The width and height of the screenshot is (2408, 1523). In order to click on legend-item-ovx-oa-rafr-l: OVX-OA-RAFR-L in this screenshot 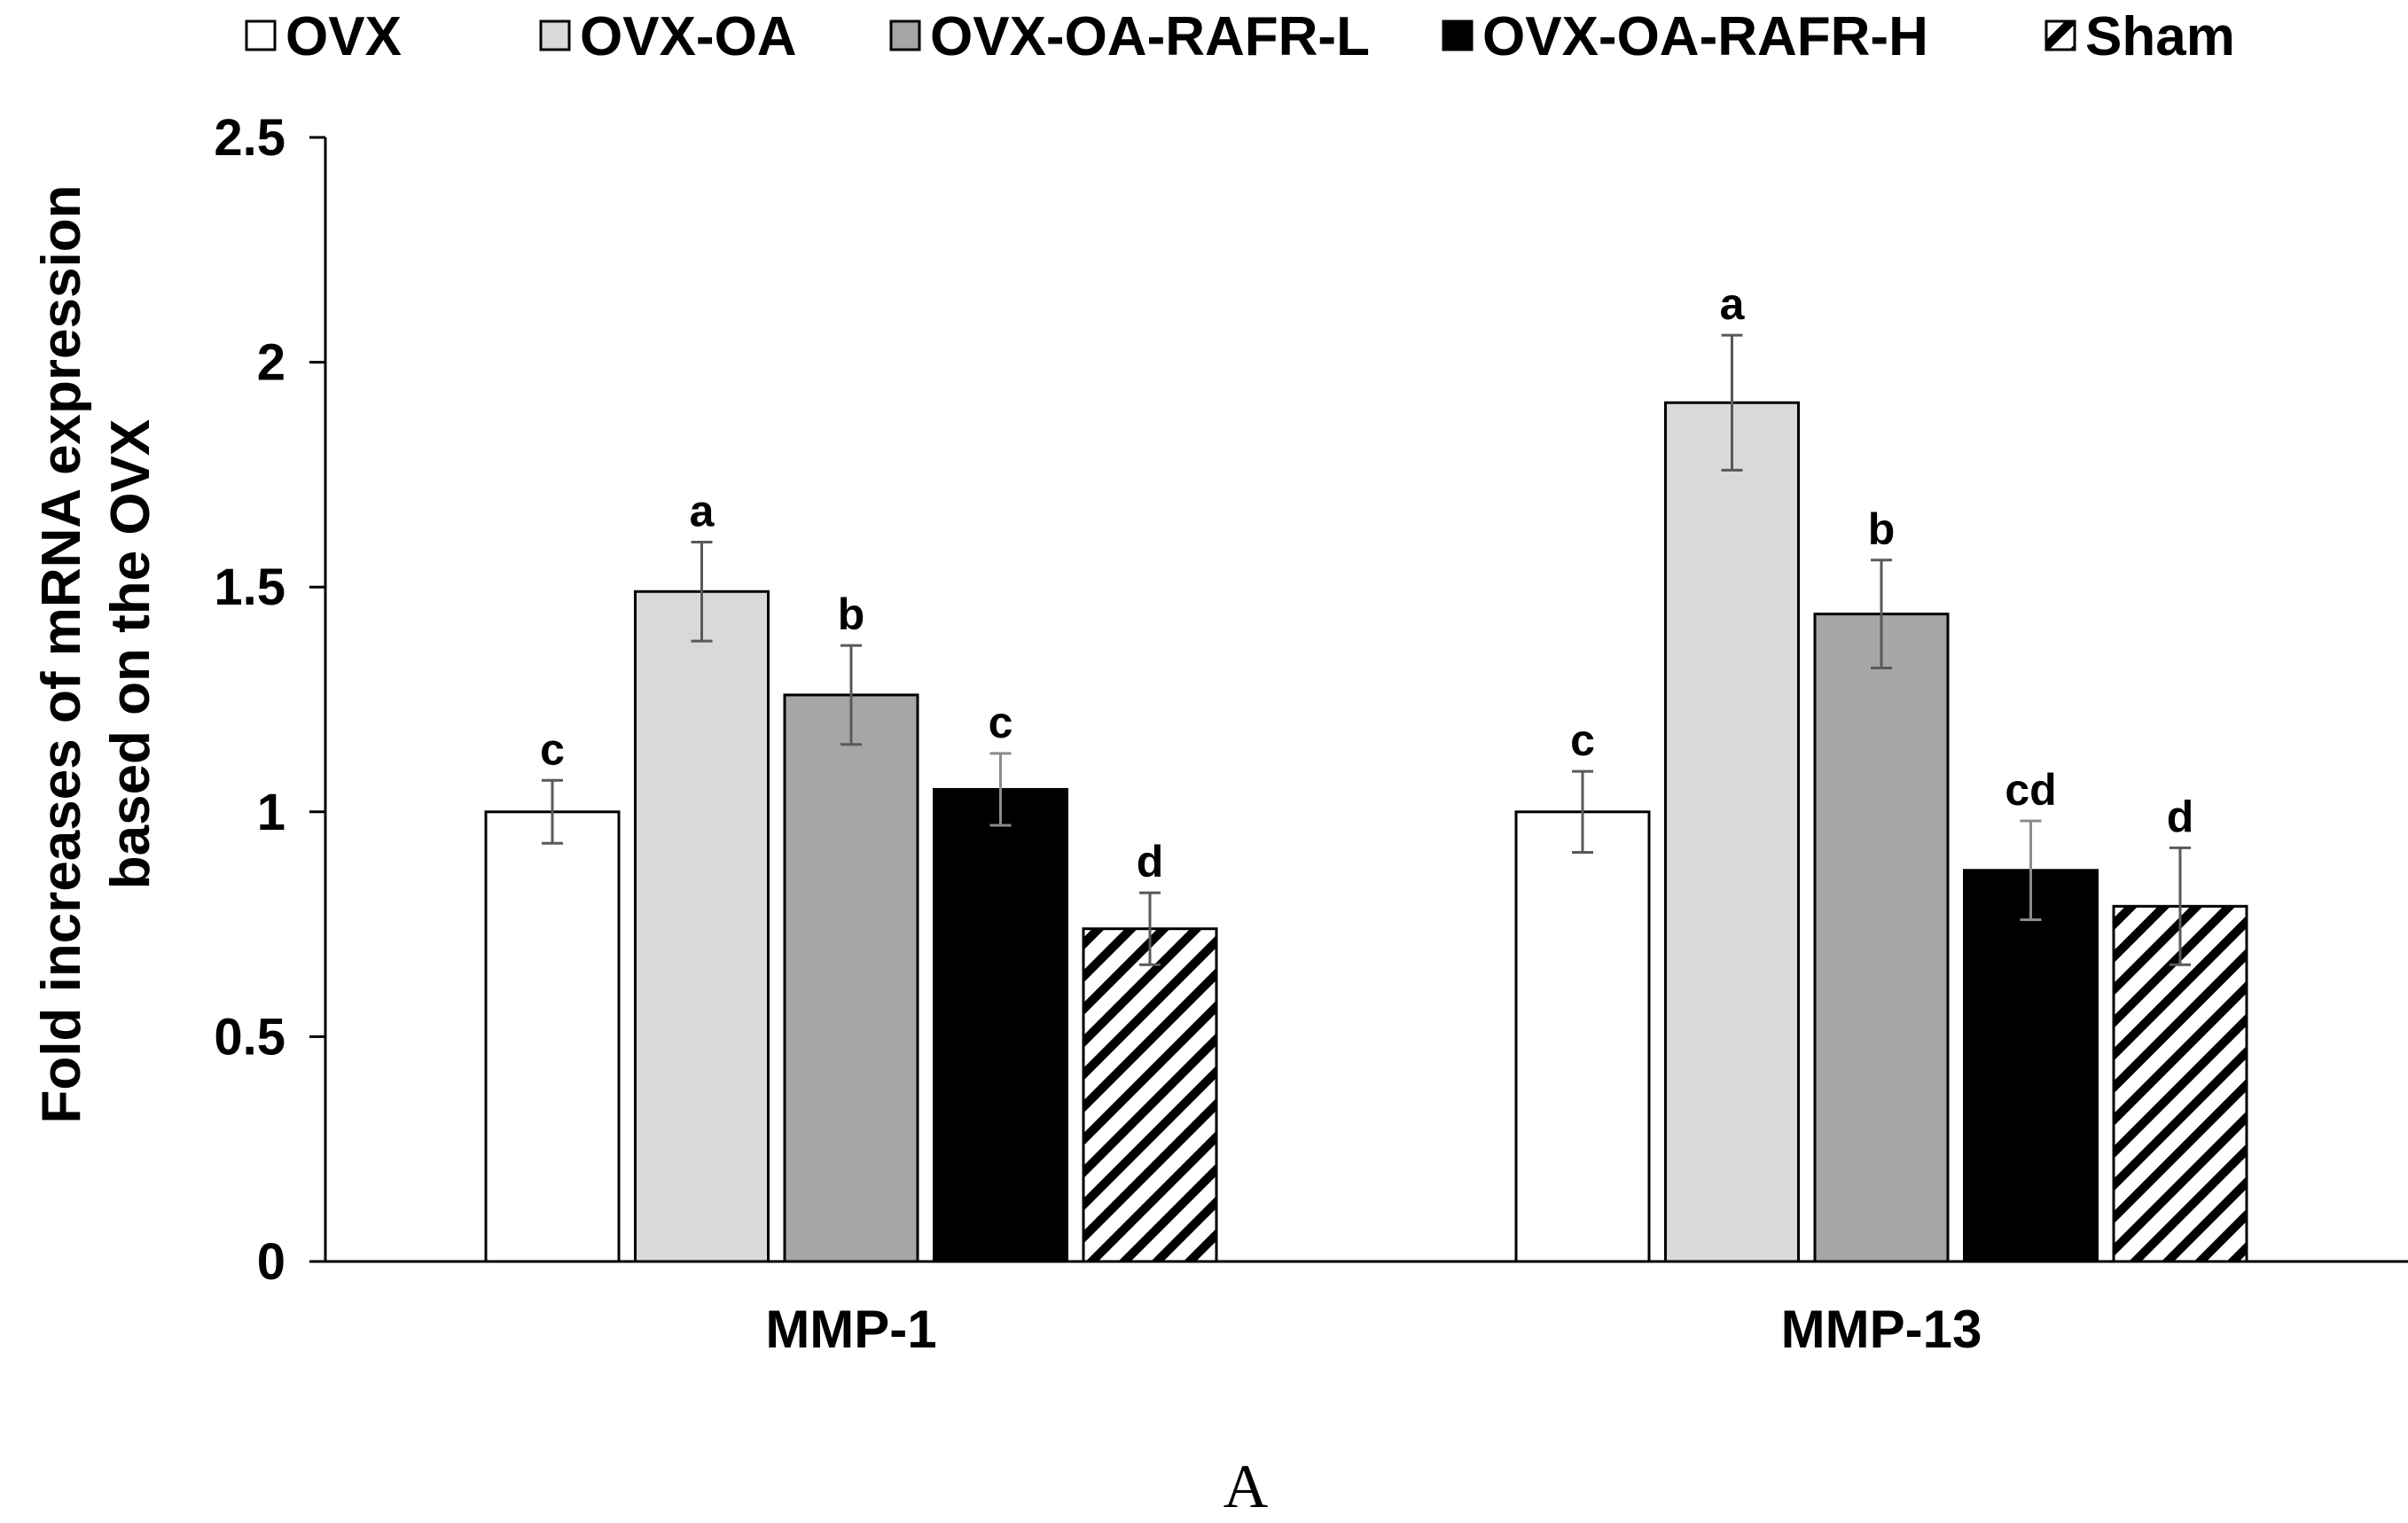, I will do `click(1129, 36)`.